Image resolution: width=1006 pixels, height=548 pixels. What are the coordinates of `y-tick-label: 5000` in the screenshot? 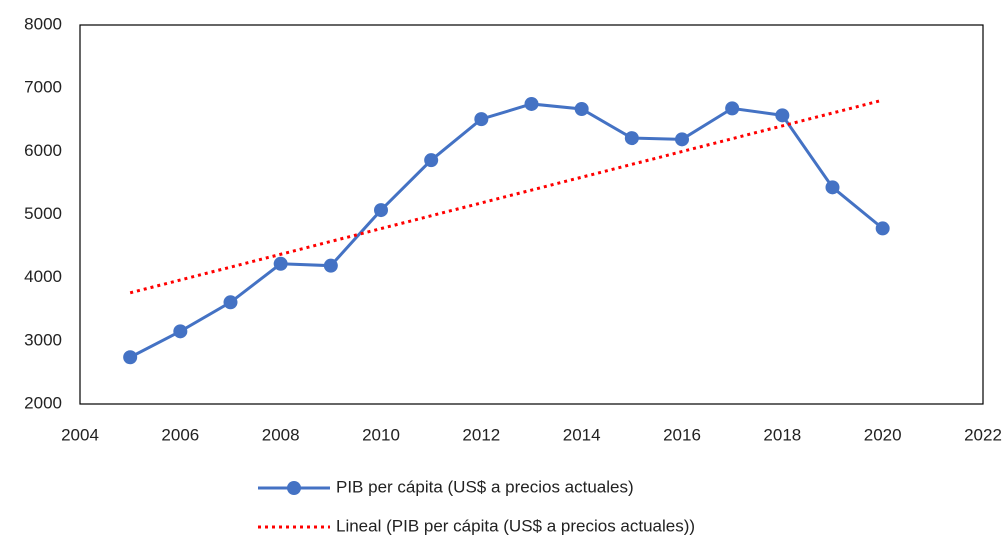 It's located at (43, 213).